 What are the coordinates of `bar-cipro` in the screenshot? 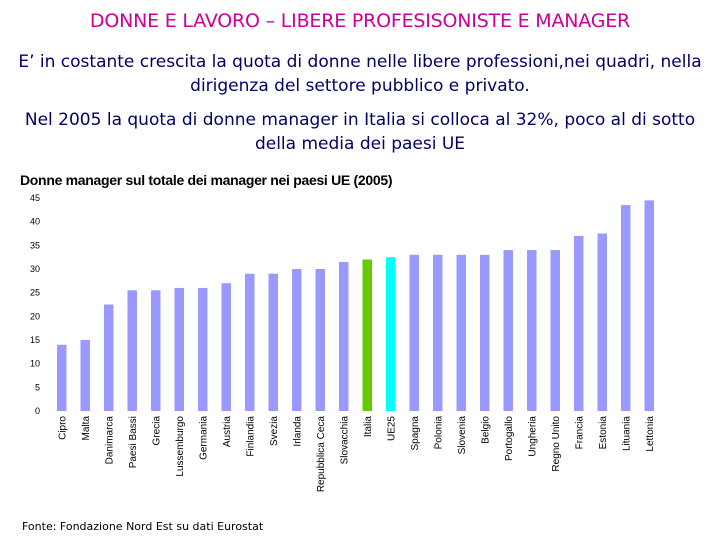 It's located at (62, 377).